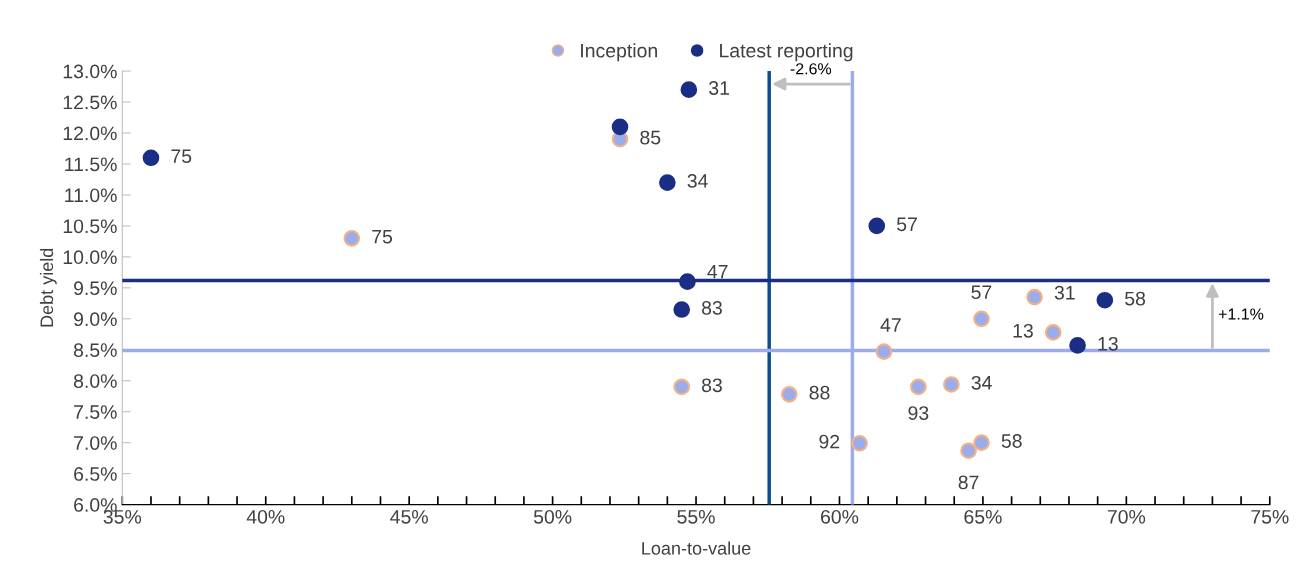 The height and width of the screenshot is (578, 1301). I want to click on y-tick-label: 6.5%, so click(95, 474).